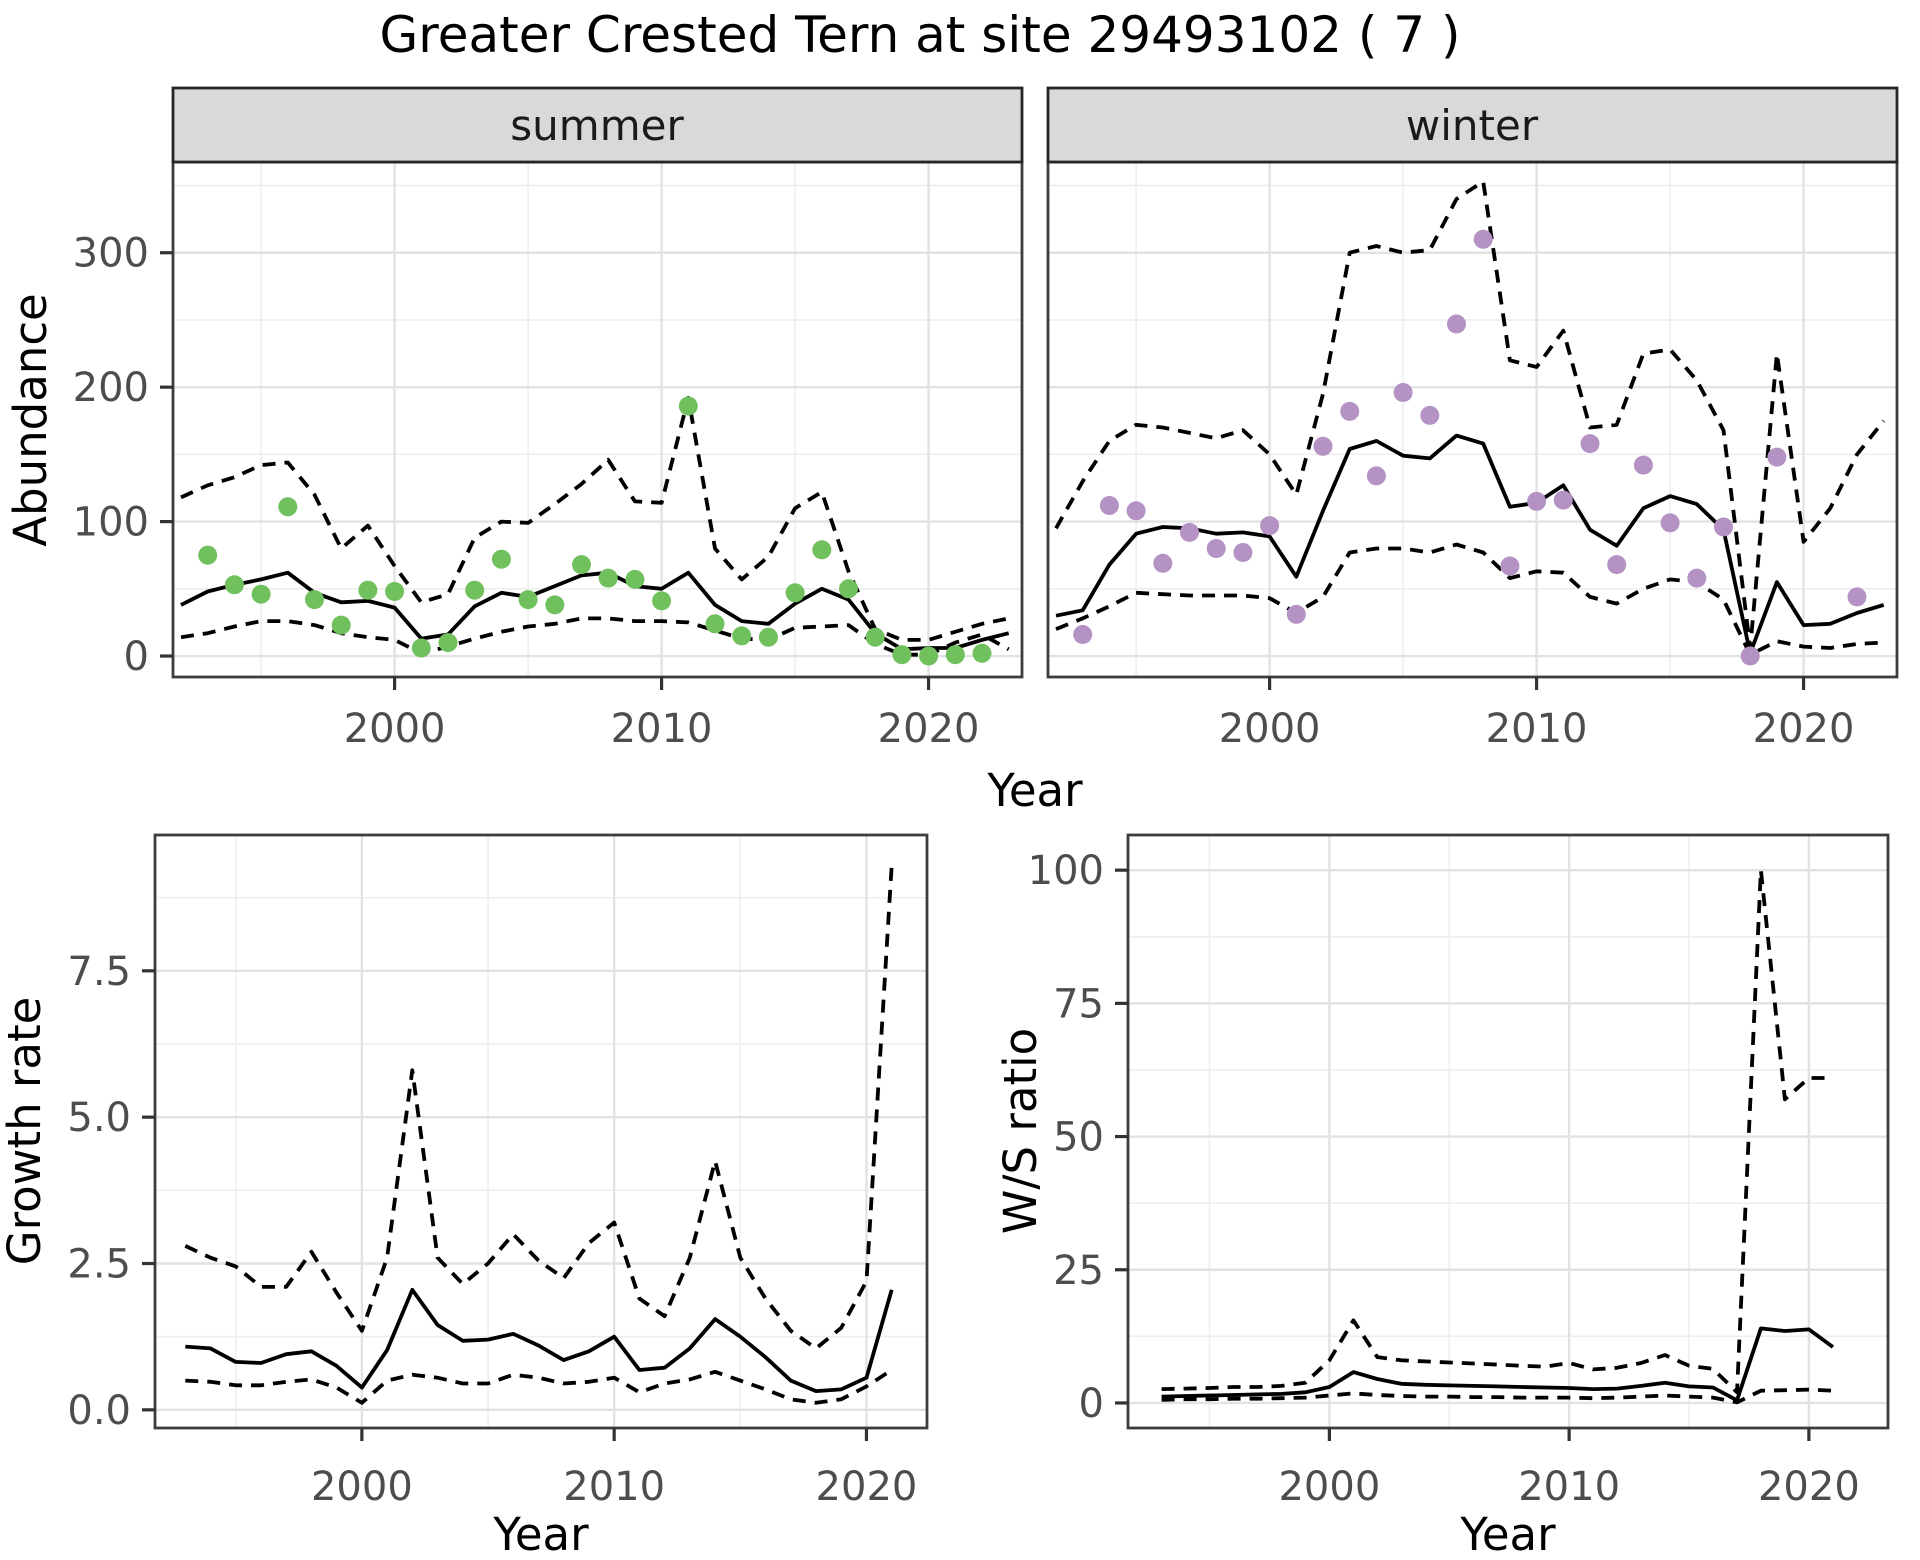  Describe the element at coordinates (1020, 1131) in the screenshot. I see `y-axis-title-ws-ratio: W/S ratio` at that location.